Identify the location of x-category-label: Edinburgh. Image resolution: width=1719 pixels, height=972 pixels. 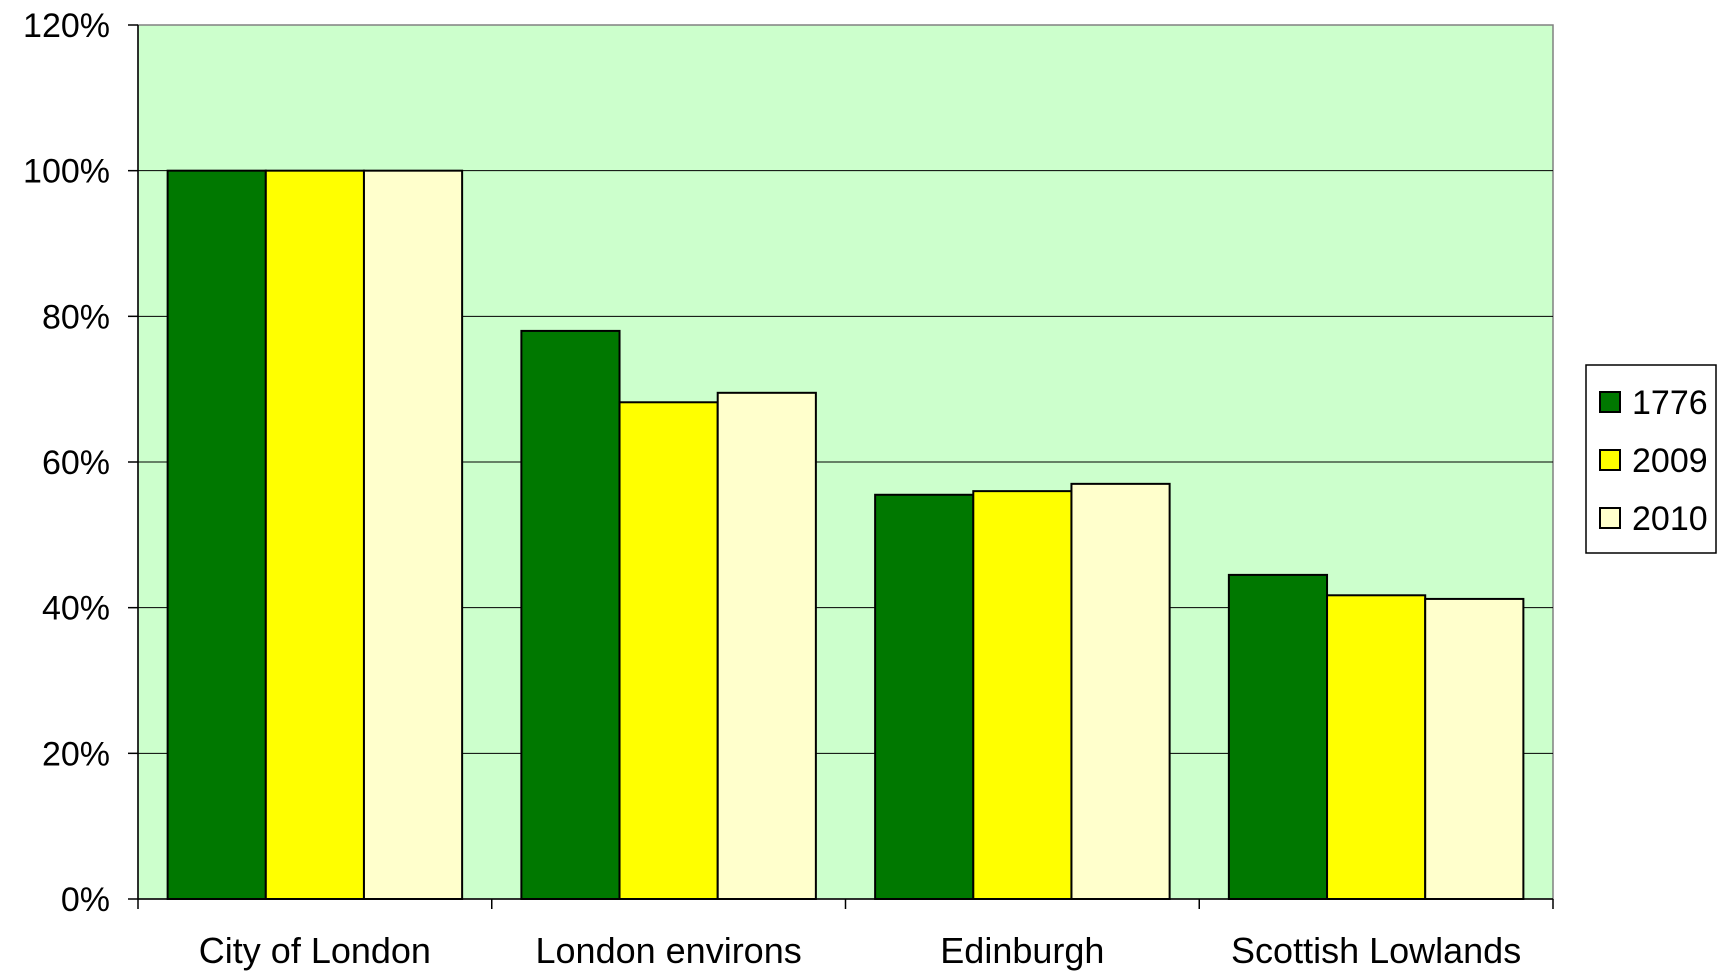
(1022, 950).